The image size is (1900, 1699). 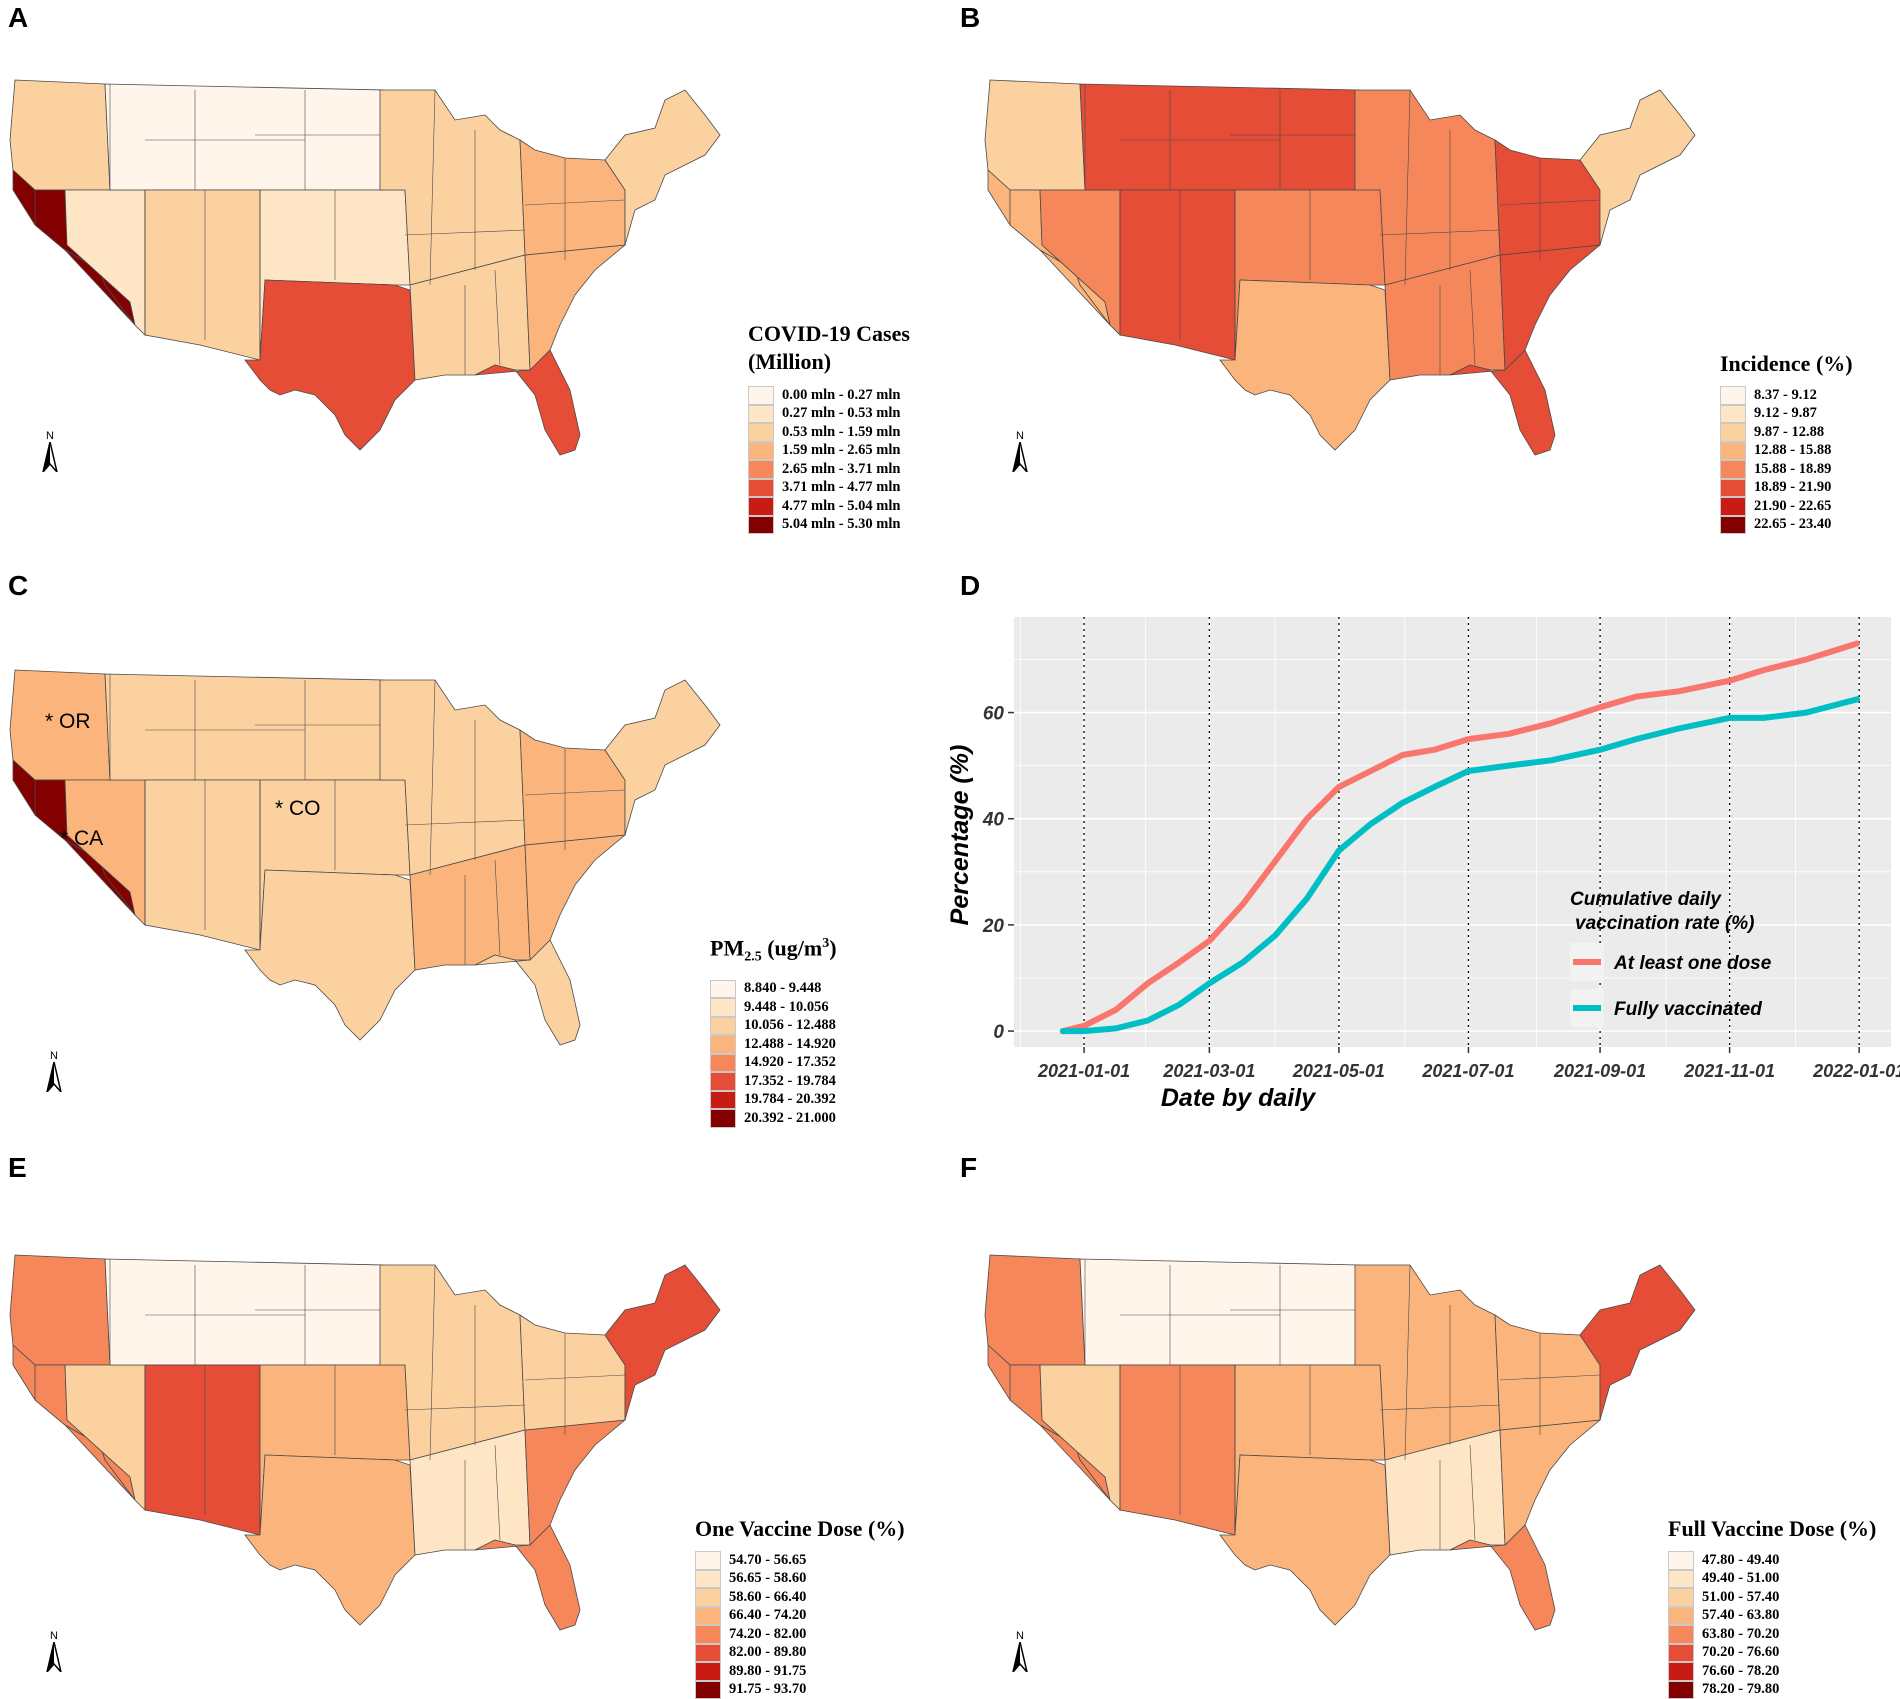 I want to click on legend-item-label: 18.89 - 21.90, so click(x=1793, y=487).